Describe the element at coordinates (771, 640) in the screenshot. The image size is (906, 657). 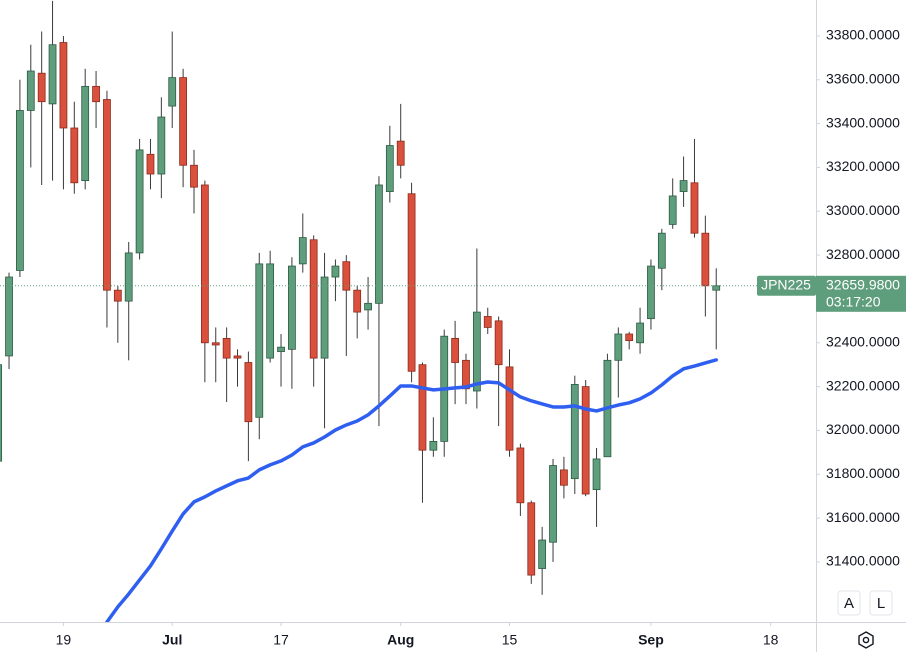
I see `x-tick-label: 18` at that location.